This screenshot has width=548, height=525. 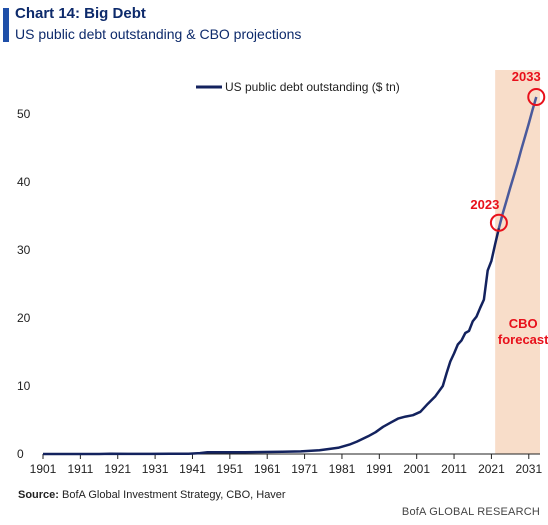 I want to click on y-tick-label: 10, so click(x=24, y=386).